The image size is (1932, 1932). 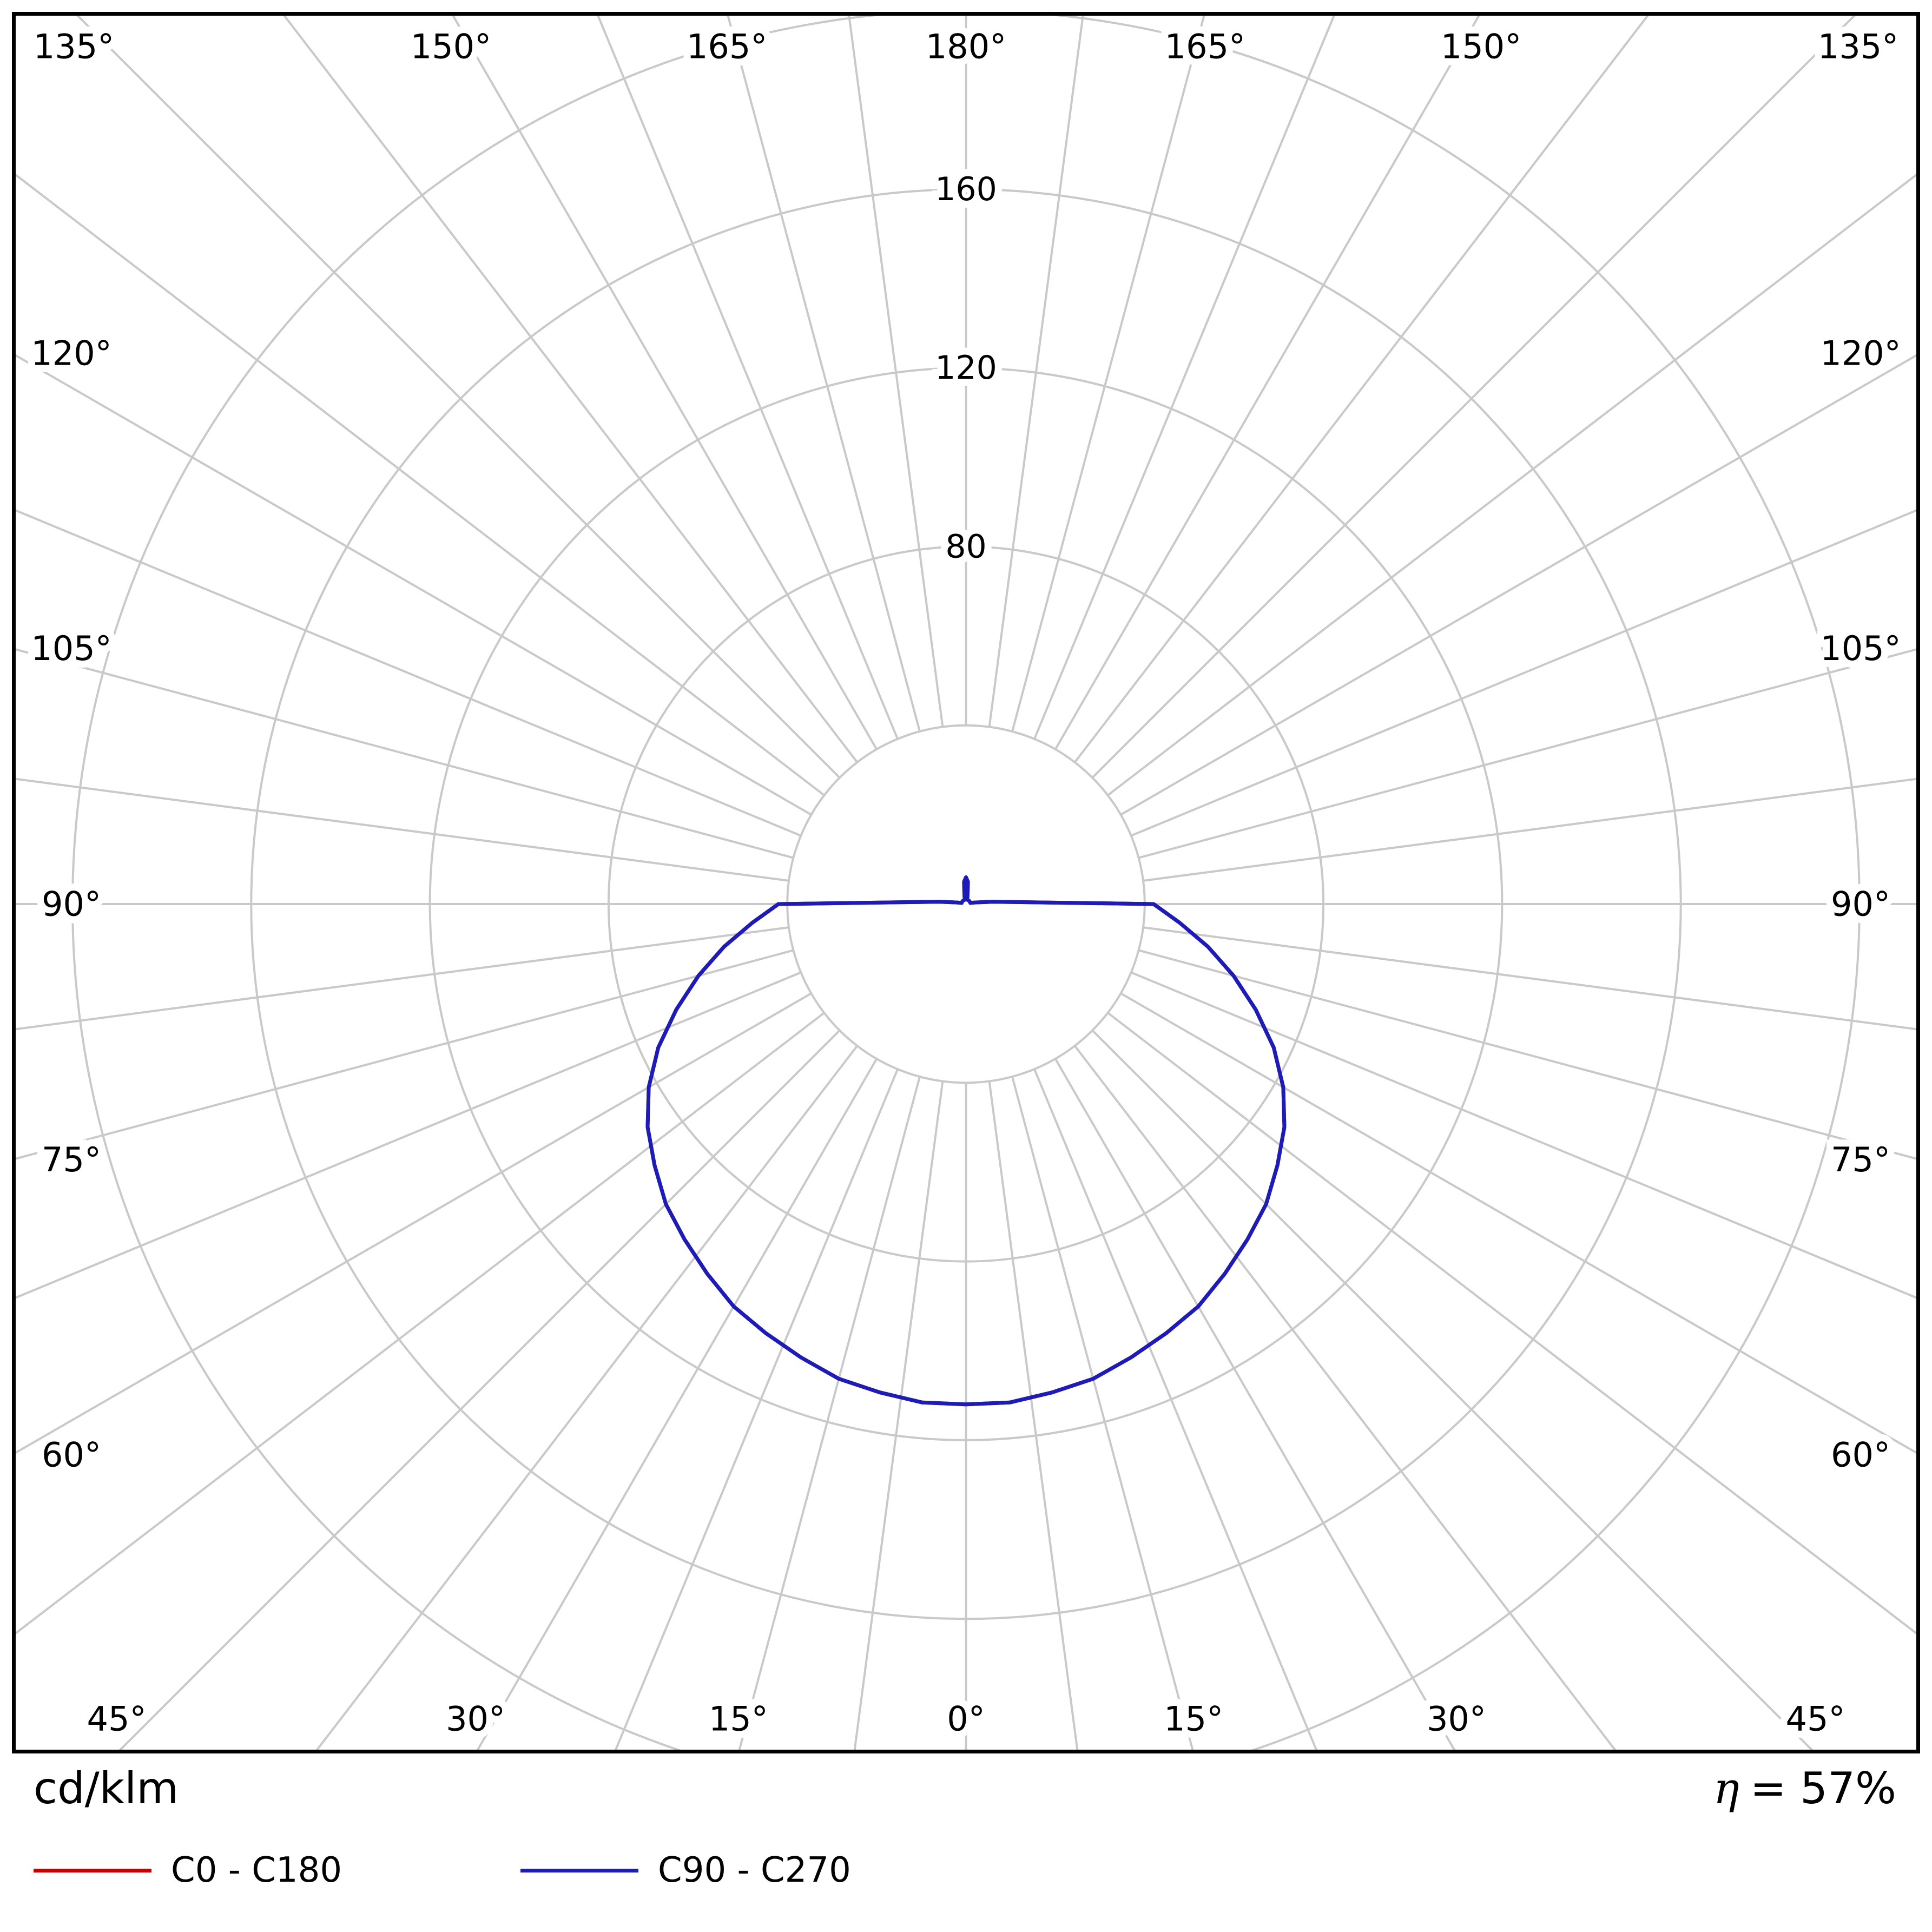 What do you see at coordinates (966, 189) in the screenshot?
I see `radial-tick-label: 160` at bounding box center [966, 189].